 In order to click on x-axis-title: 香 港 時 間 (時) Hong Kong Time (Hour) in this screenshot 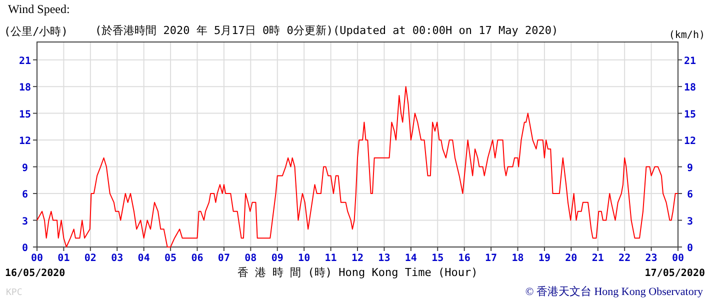, I will do `click(357, 272)`.